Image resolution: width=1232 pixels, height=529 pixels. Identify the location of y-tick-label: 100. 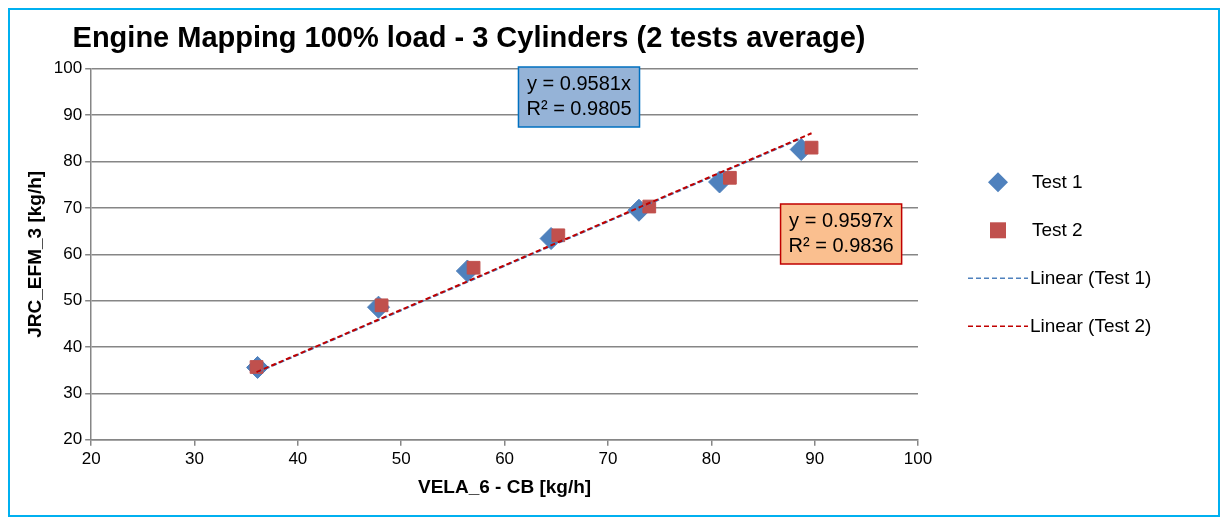
(68, 68).